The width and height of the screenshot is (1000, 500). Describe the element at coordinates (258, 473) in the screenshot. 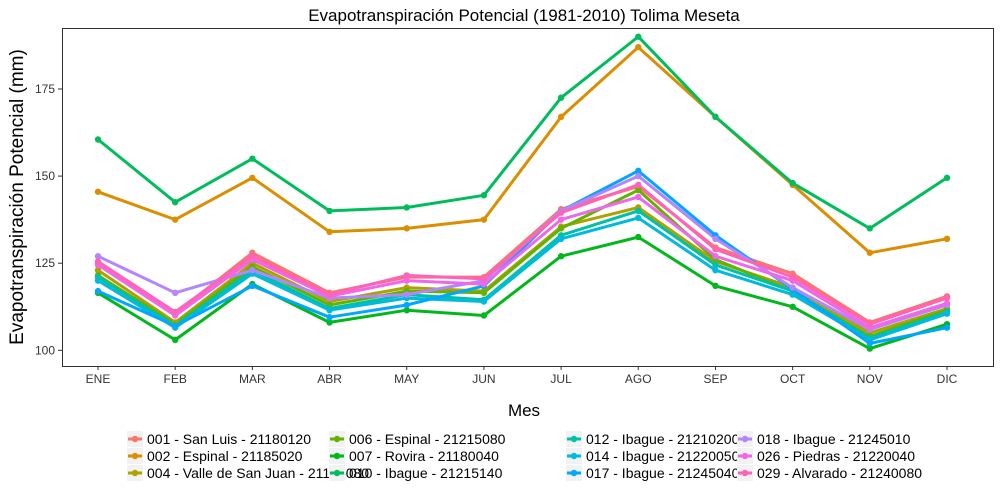

I see `legend-label: 004 - Valle de San Juan - 21185080` at that location.